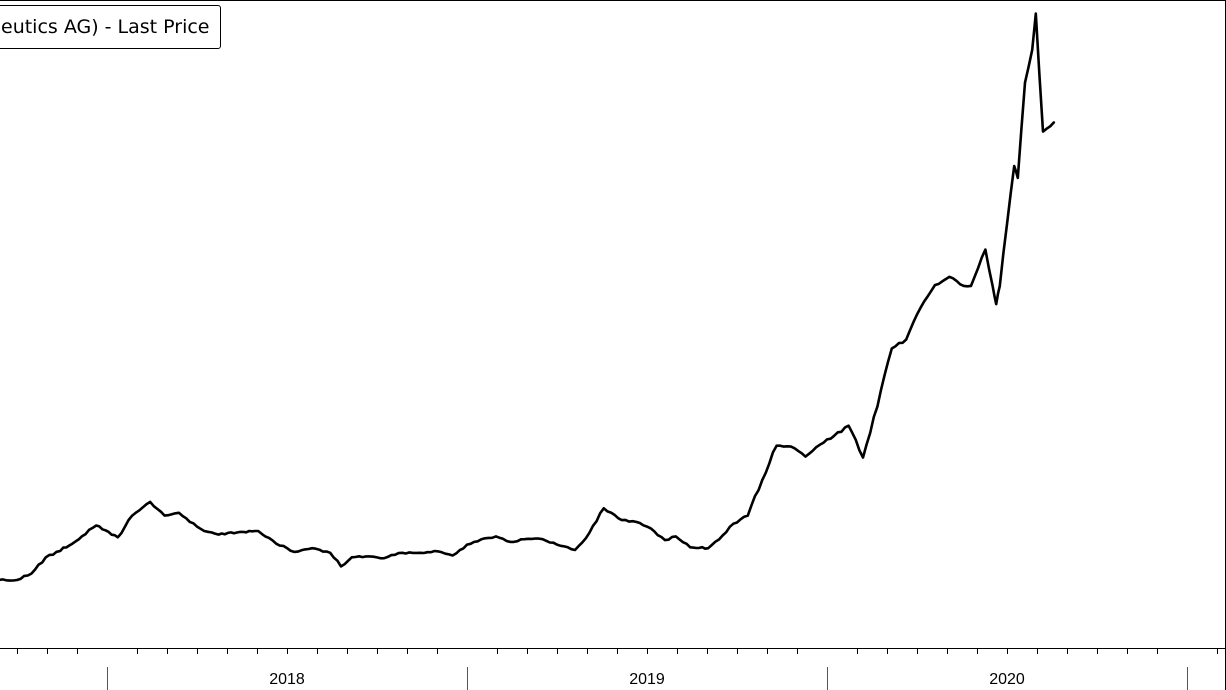  What do you see at coordinates (647, 679) in the screenshot?
I see `x-tick-label-2019: 2019` at bounding box center [647, 679].